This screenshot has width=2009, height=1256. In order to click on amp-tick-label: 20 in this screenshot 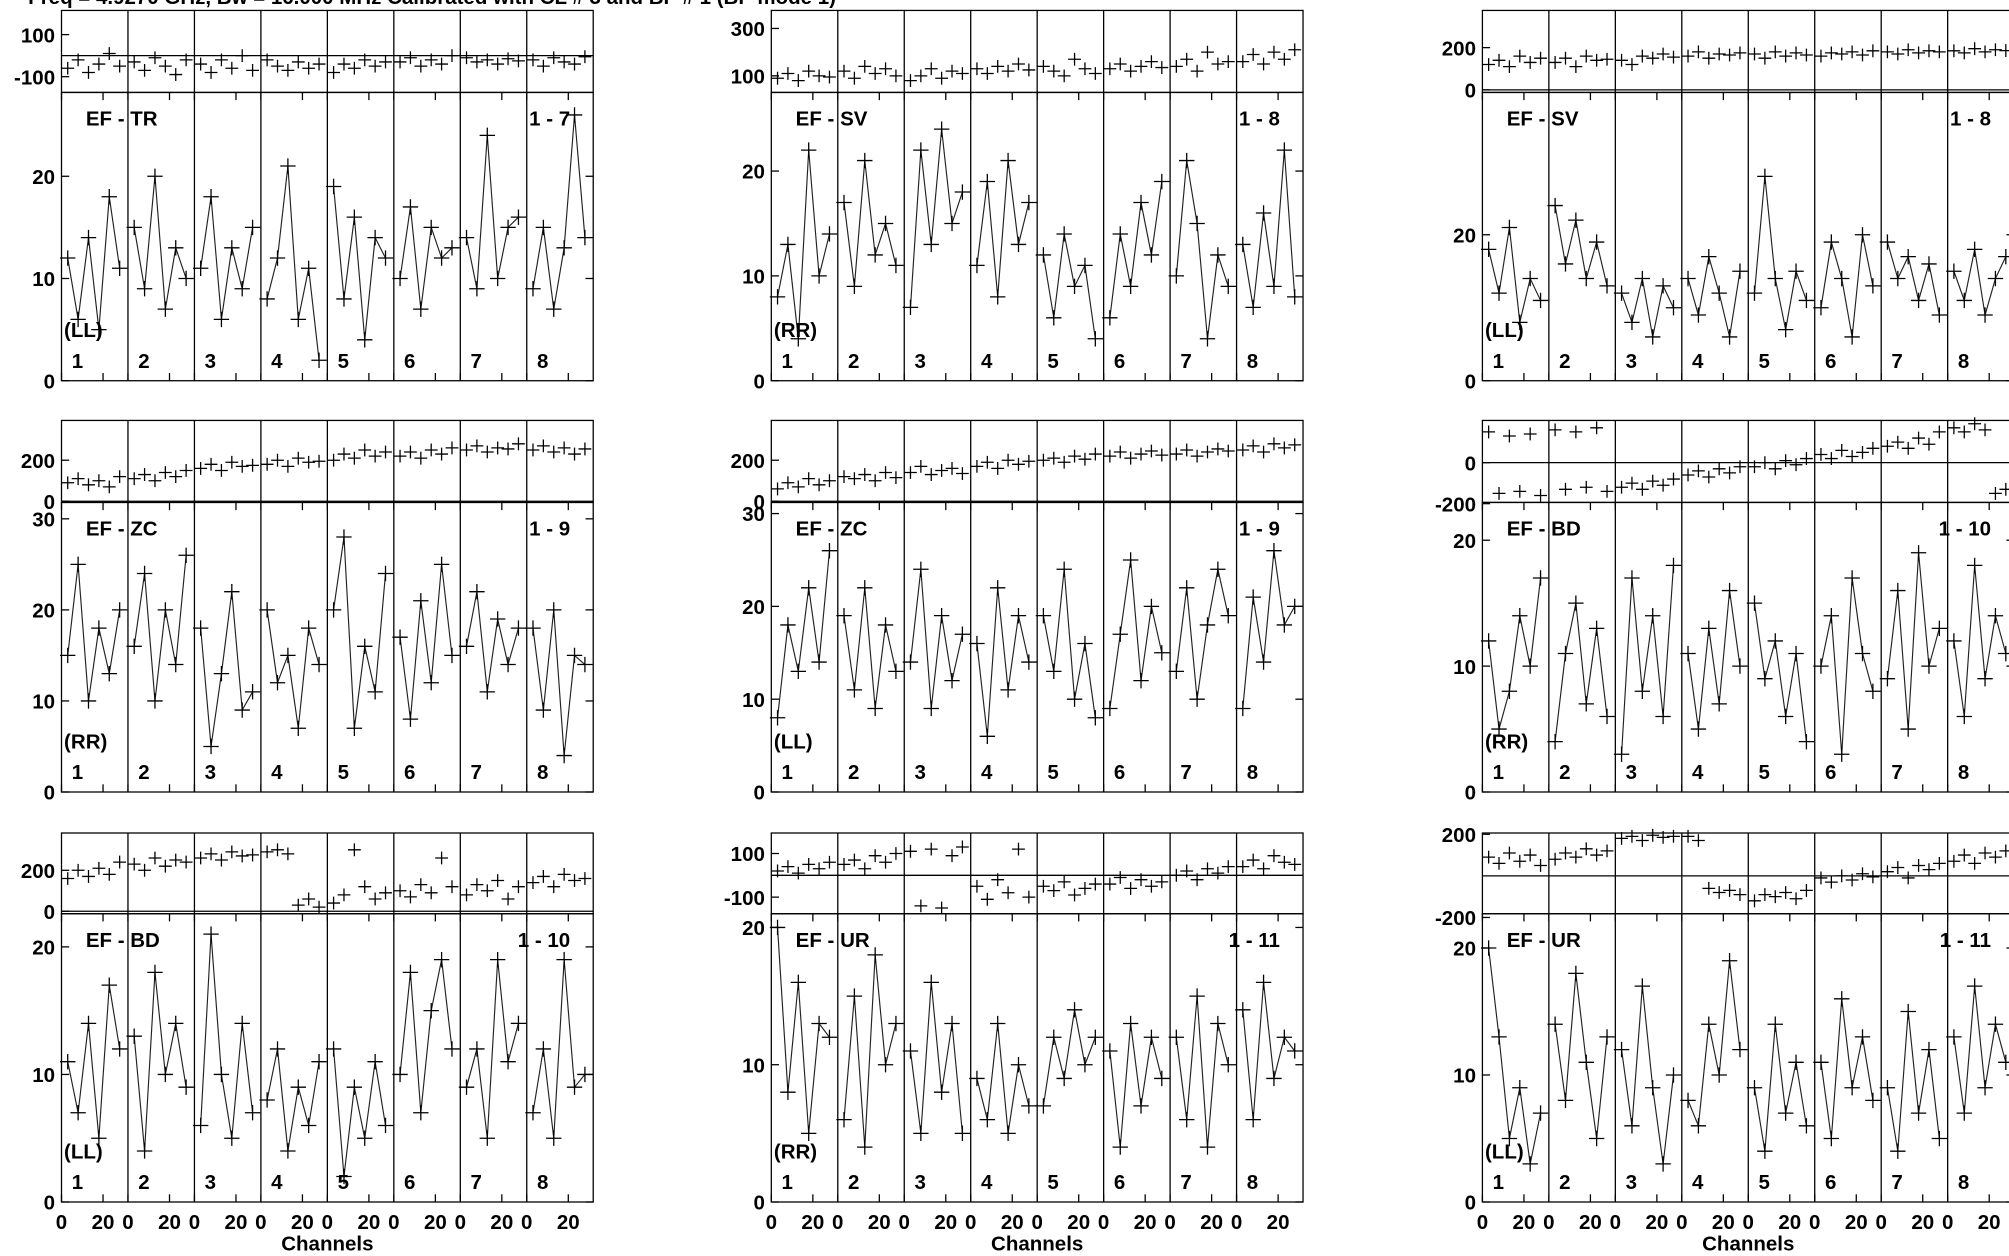, I will do `click(1464, 949)`.